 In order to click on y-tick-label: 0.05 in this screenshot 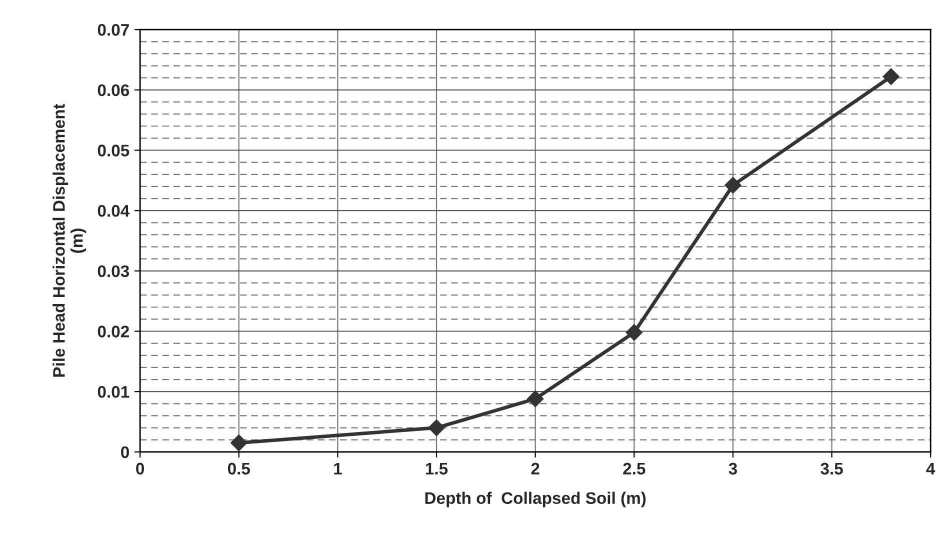, I will do `click(114, 150)`.